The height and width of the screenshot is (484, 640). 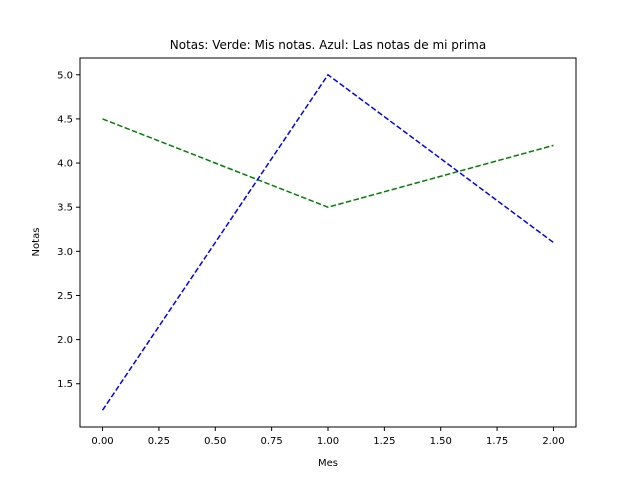 I want to click on x-tick-label: 0.25, so click(x=159, y=441).